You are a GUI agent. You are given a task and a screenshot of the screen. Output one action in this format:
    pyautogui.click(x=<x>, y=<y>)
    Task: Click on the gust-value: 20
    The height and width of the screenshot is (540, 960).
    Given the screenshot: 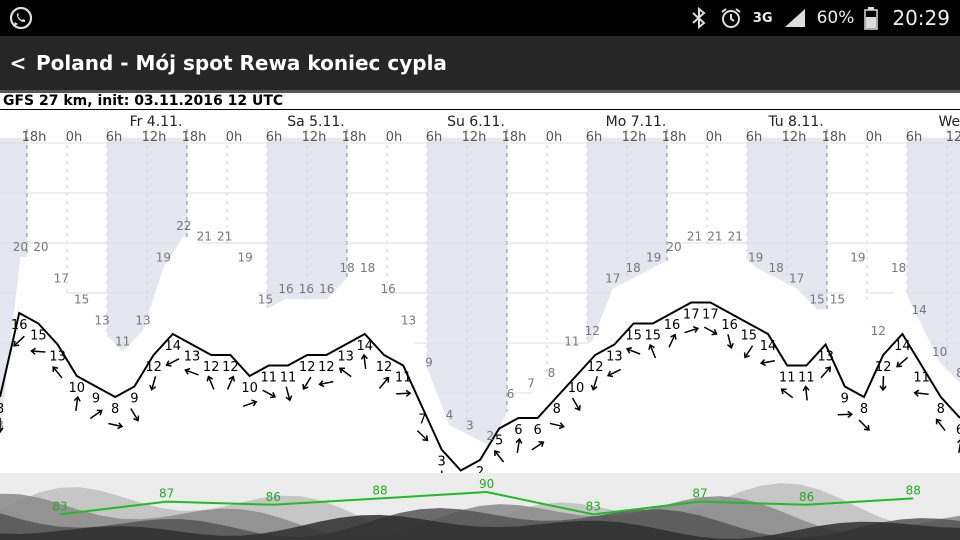 What is the action you would take?
    pyautogui.click(x=20, y=247)
    